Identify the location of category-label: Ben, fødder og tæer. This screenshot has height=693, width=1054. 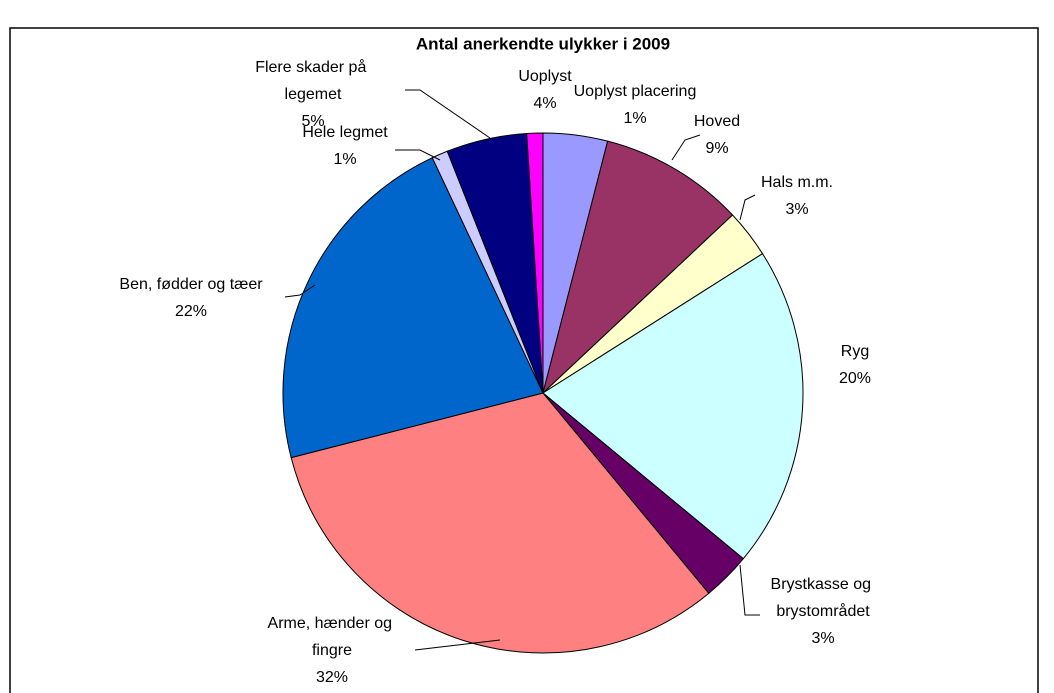
(191, 284).